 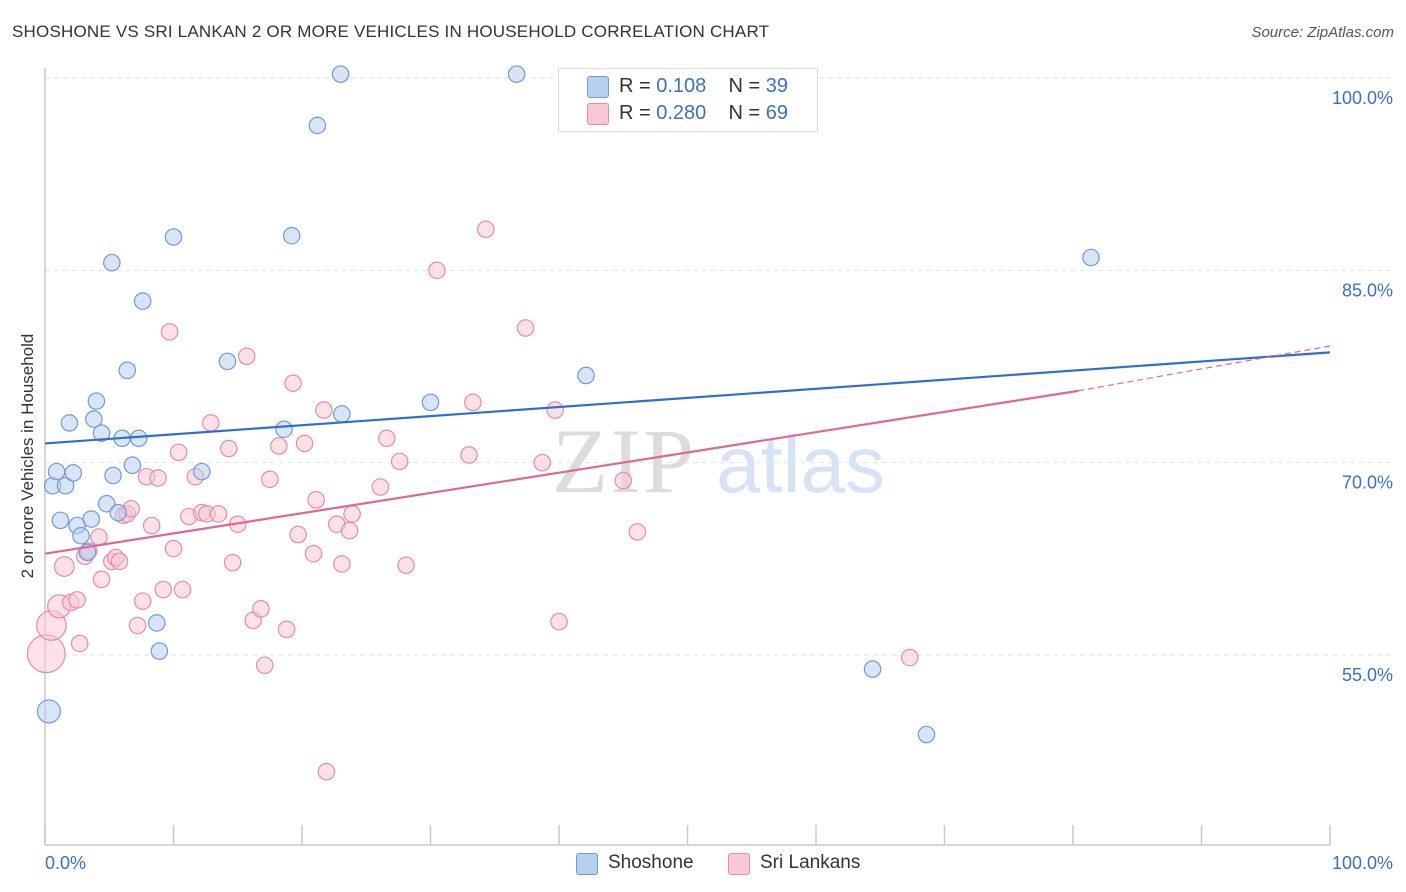 I want to click on legend-n-value: 69, so click(x=777, y=113).